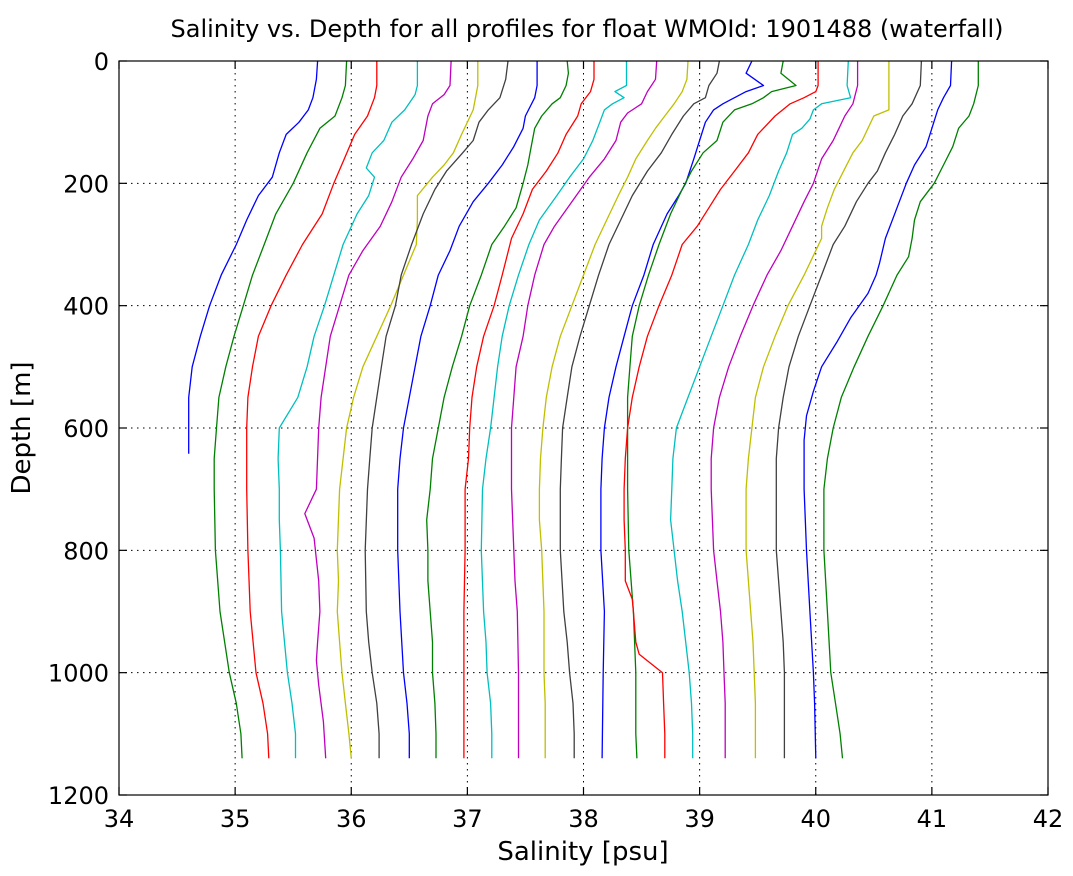 This screenshot has height=876, width=1073. I want to click on x-tick-label: 36, so click(351, 819).